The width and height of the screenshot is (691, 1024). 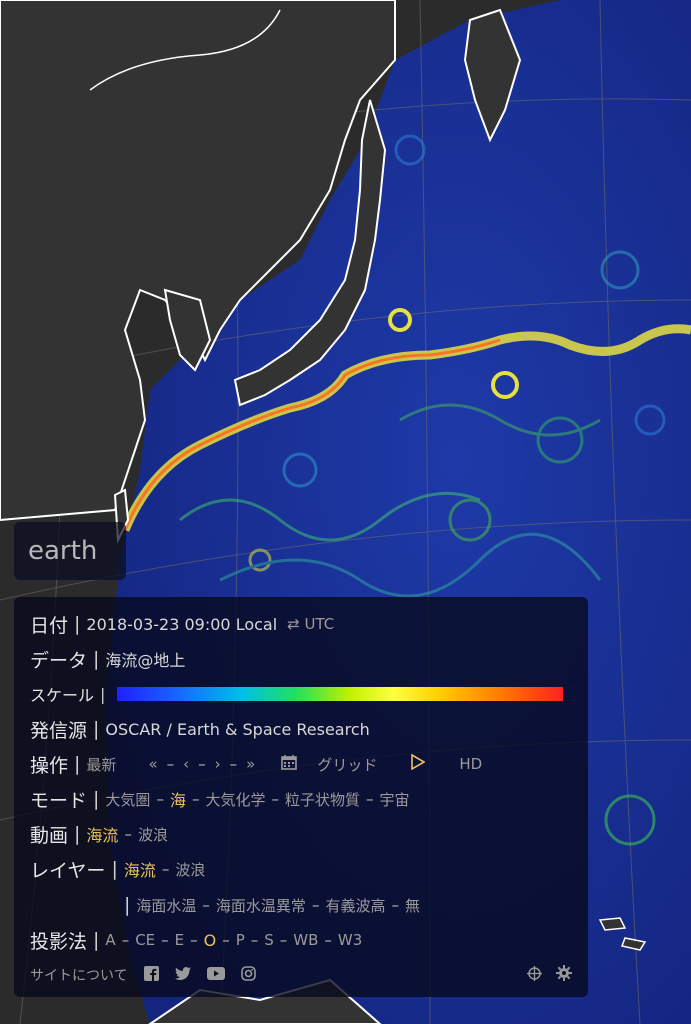 What do you see at coordinates (128, 799) in the screenshot?
I see `mode-atmosphere: 大気圏` at bounding box center [128, 799].